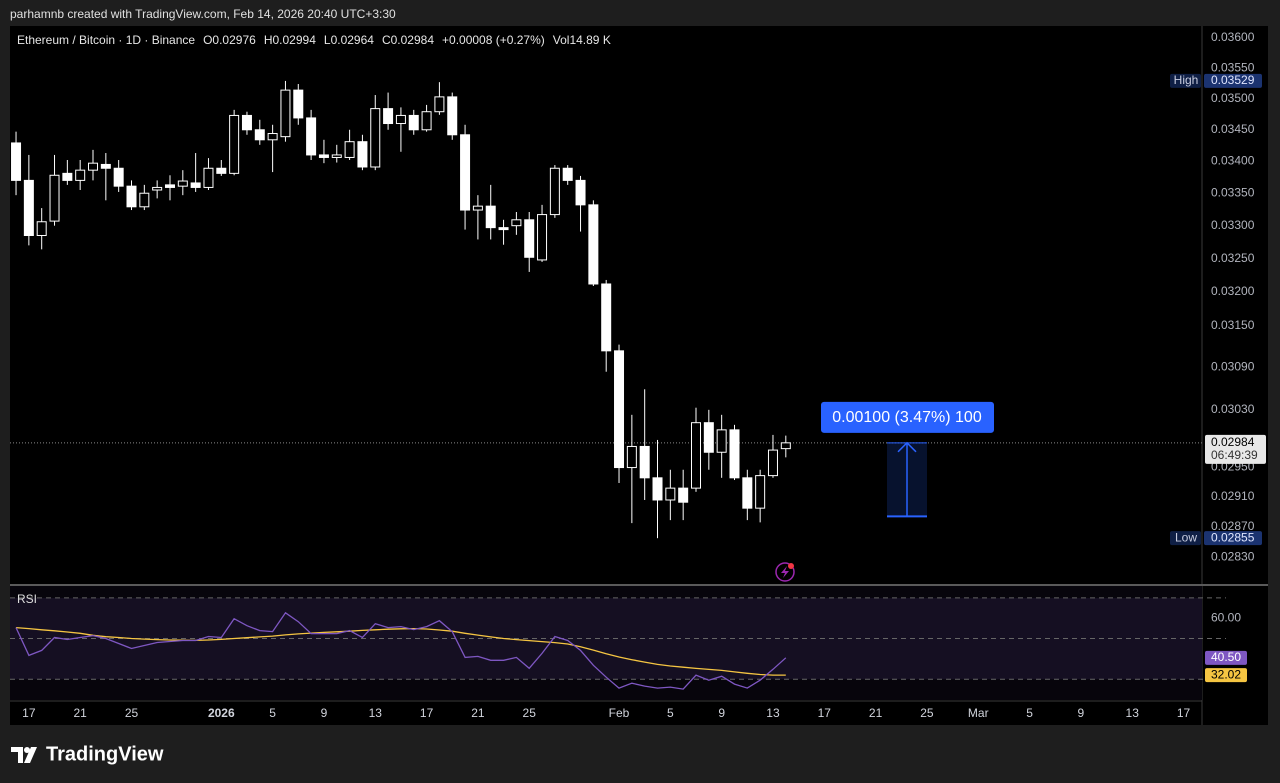 The height and width of the screenshot is (783, 1280). I want to click on x-tick-label: 2026, so click(221, 713).